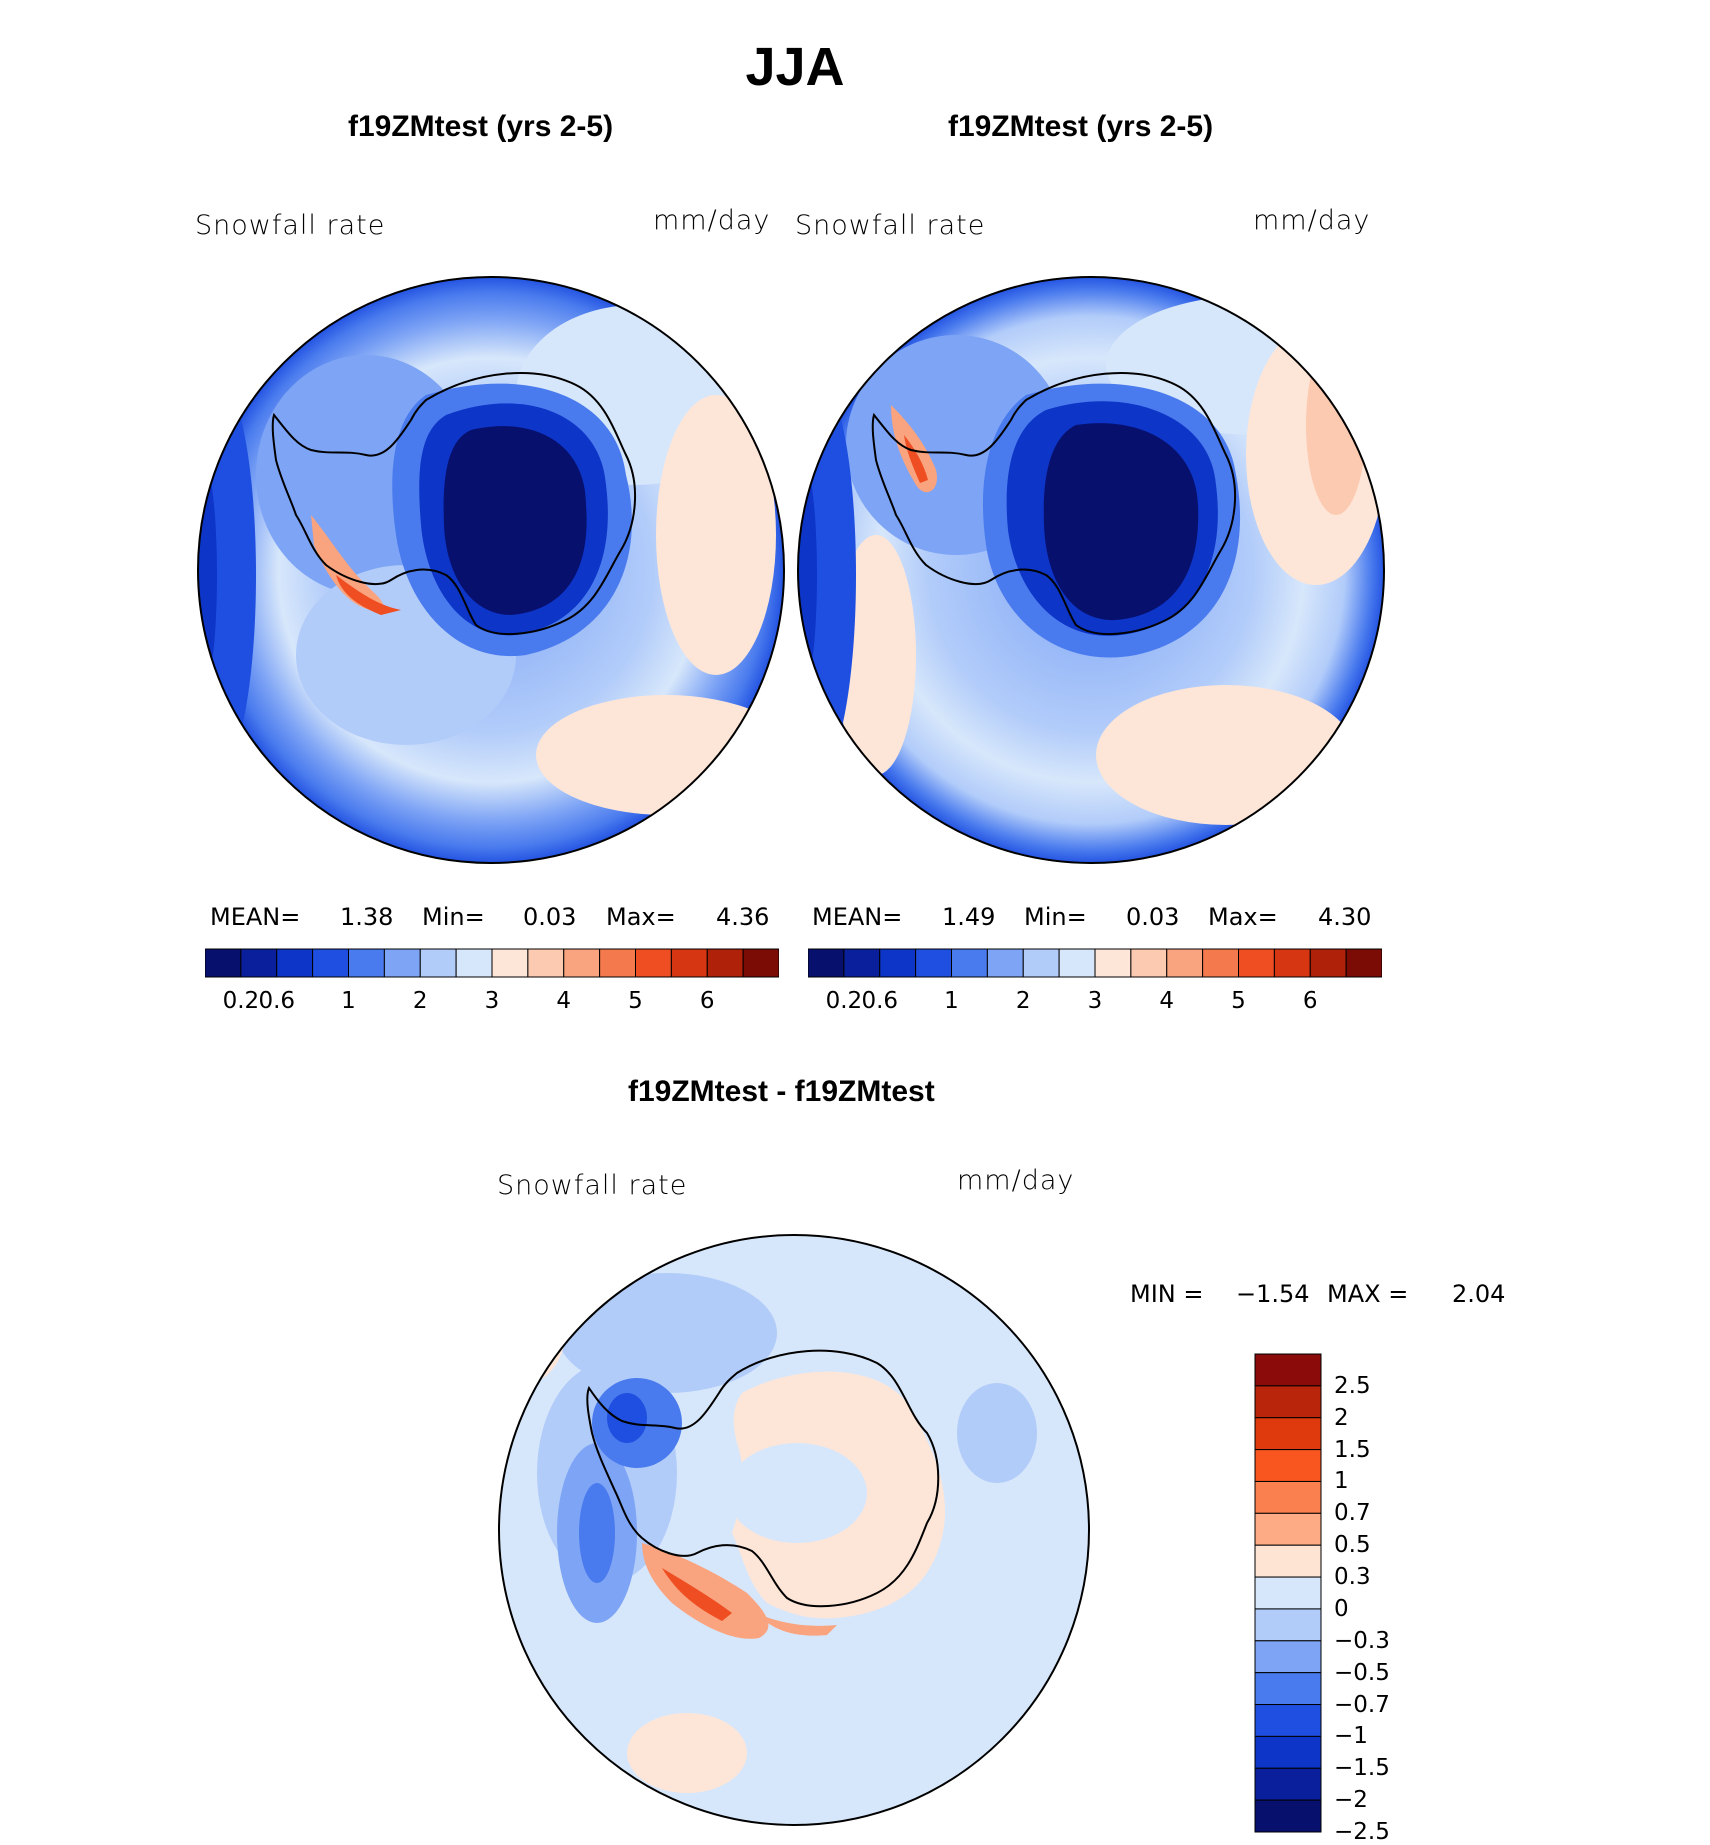 The height and width of the screenshot is (1845, 1710). What do you see at coordinates (1362, 1672) in the screenshot?
I see `colorbar-tick-label: −0.5` at bounding box center [1362, 1672].